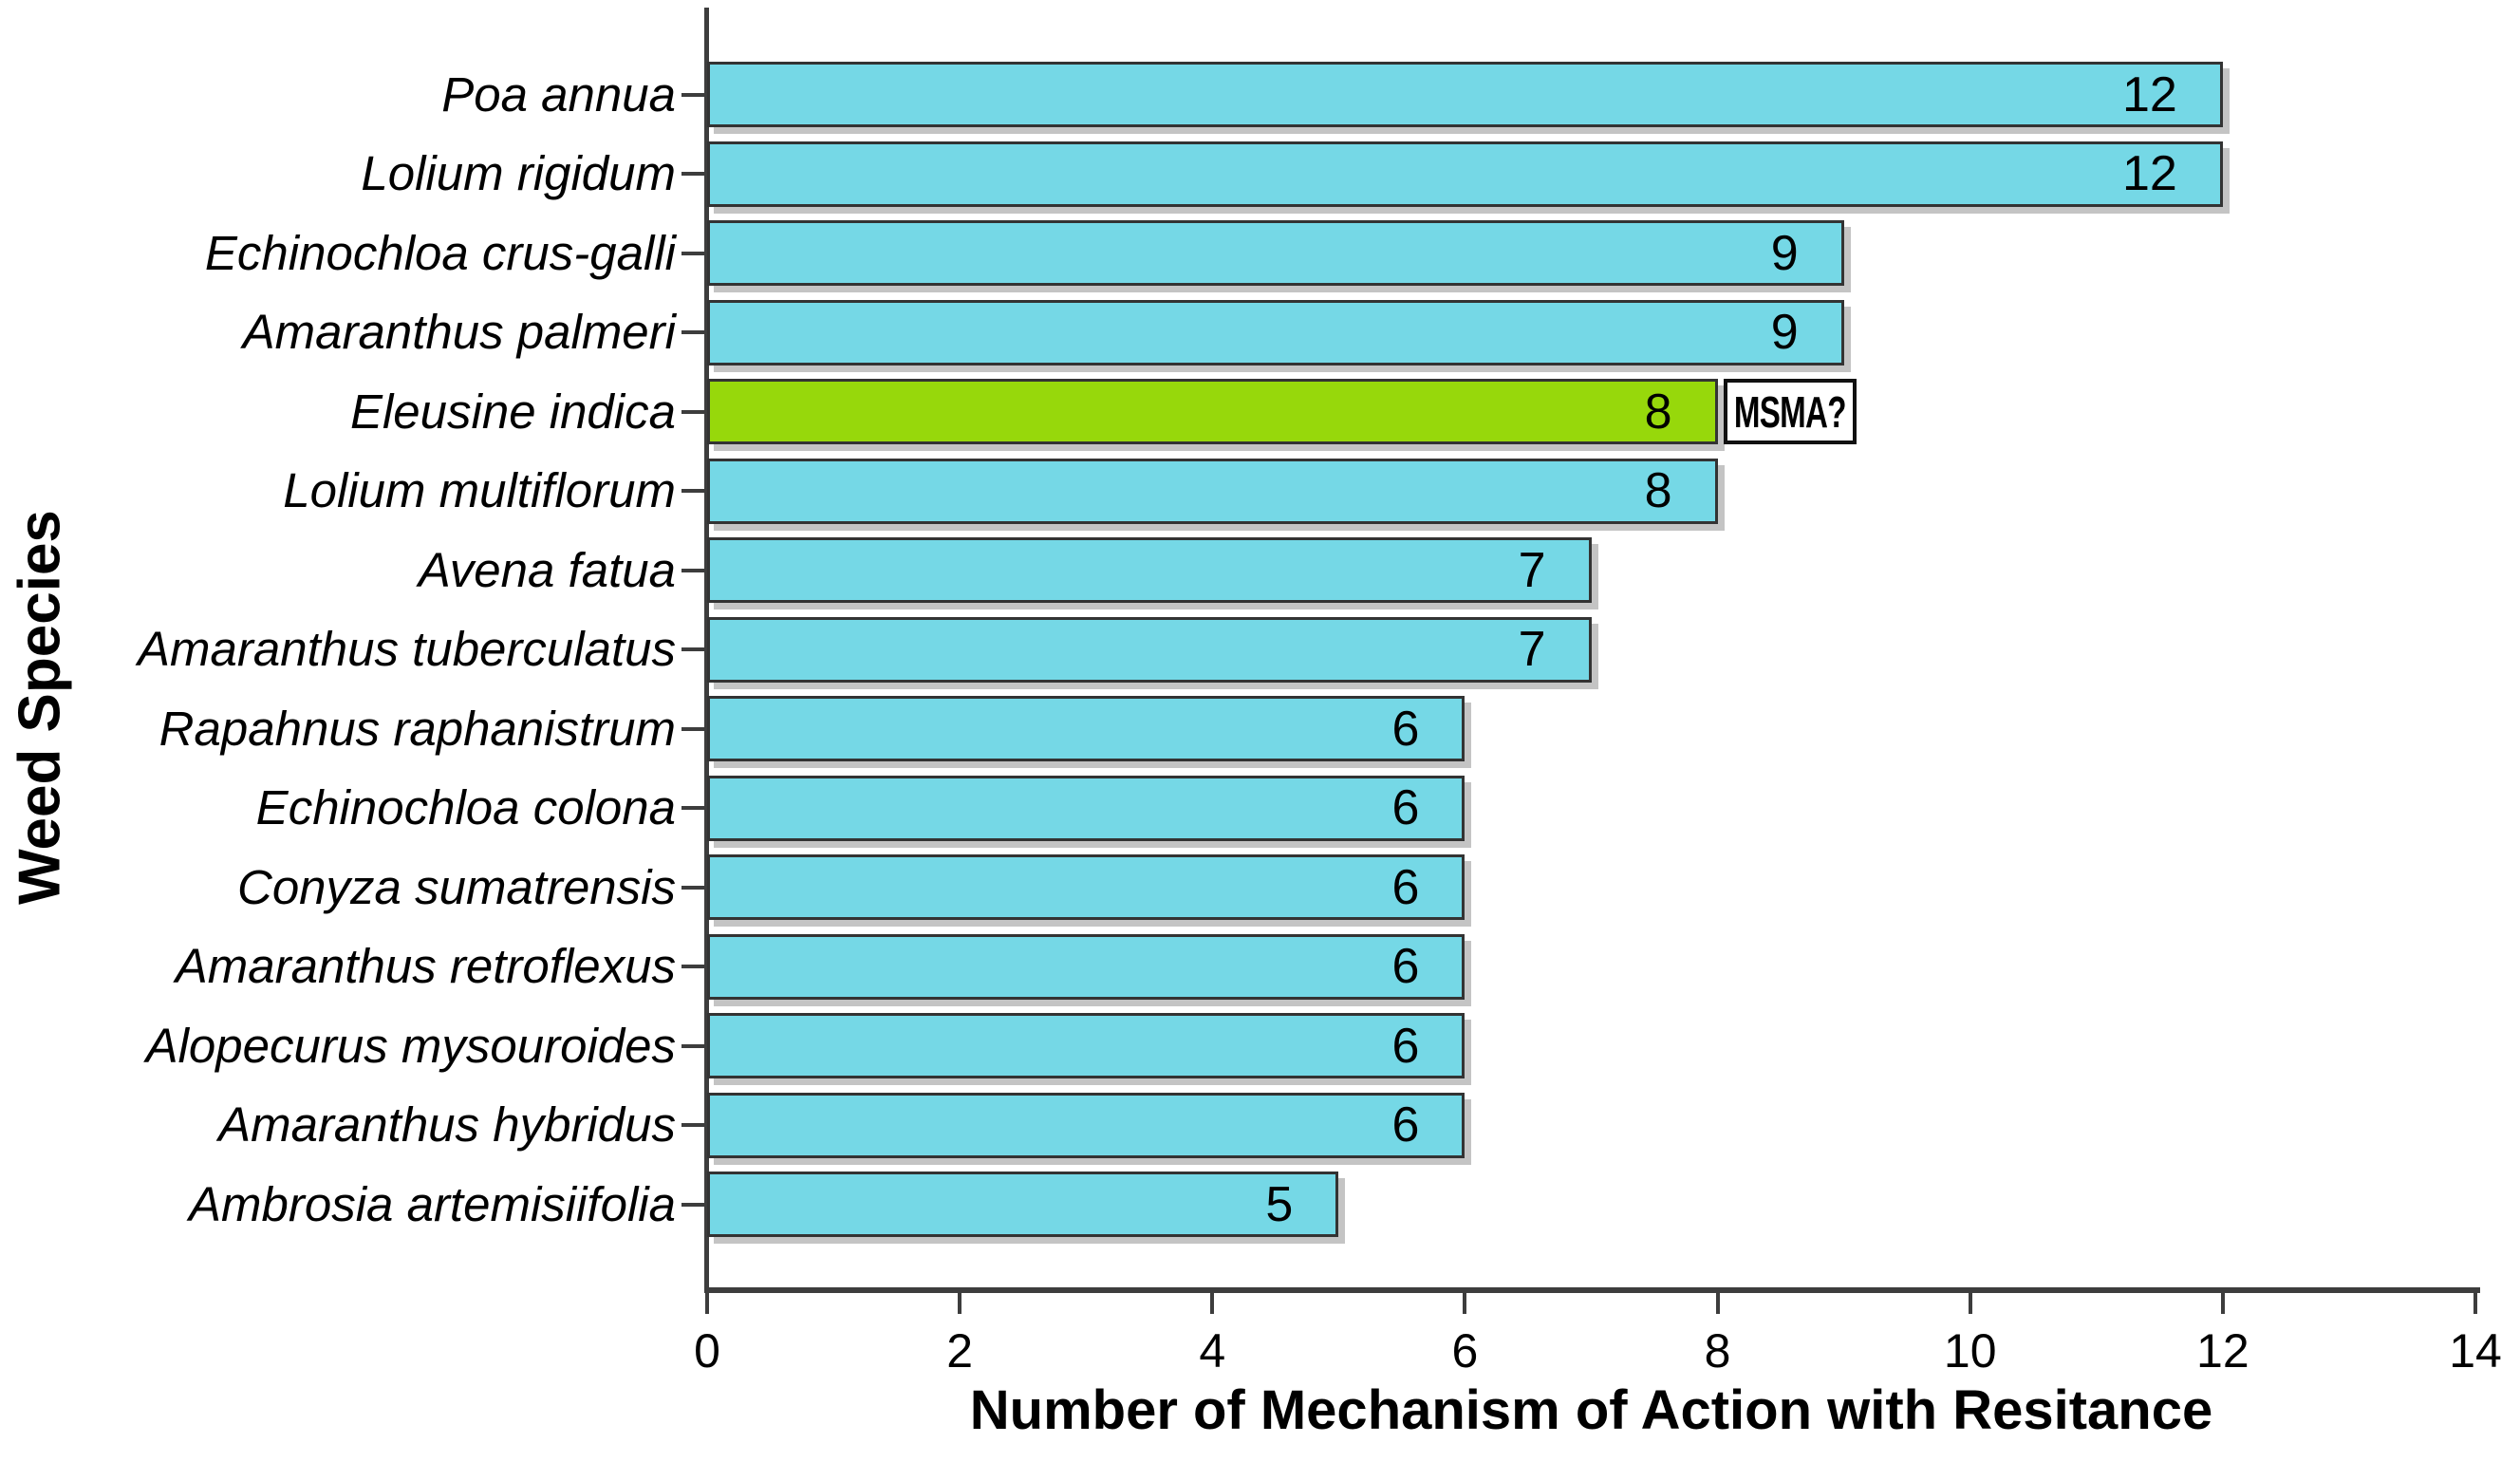 Image resolution: width=2520 pixels, height=1481 pixels. I want to click on msma-annotation-text: MSMA?, so click(1790, 411).